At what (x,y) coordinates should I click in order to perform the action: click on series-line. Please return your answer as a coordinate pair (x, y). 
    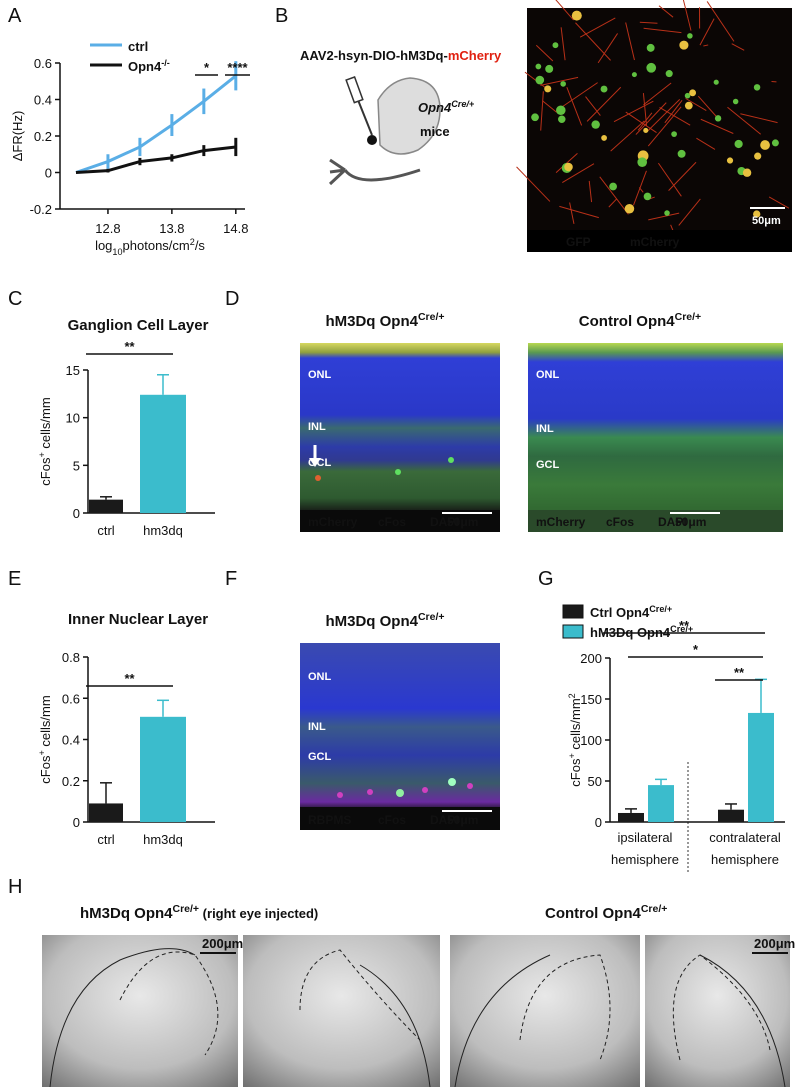
    Looking at the image, I should click on (155, 159).